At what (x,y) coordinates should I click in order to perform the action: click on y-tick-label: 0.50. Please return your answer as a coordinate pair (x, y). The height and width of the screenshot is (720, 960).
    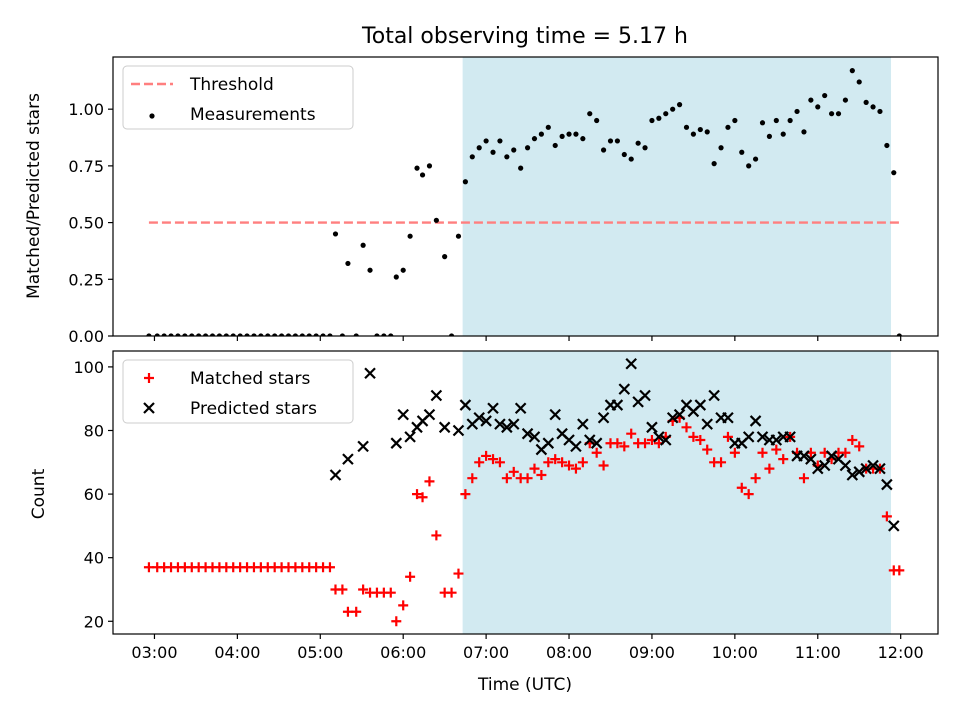
    Looking at the image, I should click on (86, 223).